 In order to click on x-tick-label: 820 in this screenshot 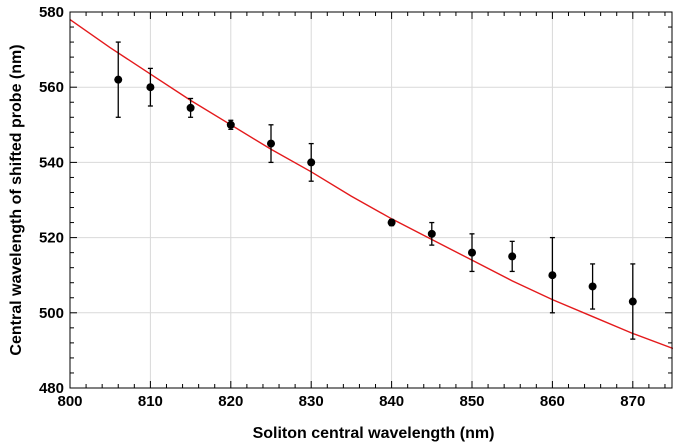, I will do `click(230, 401)`.